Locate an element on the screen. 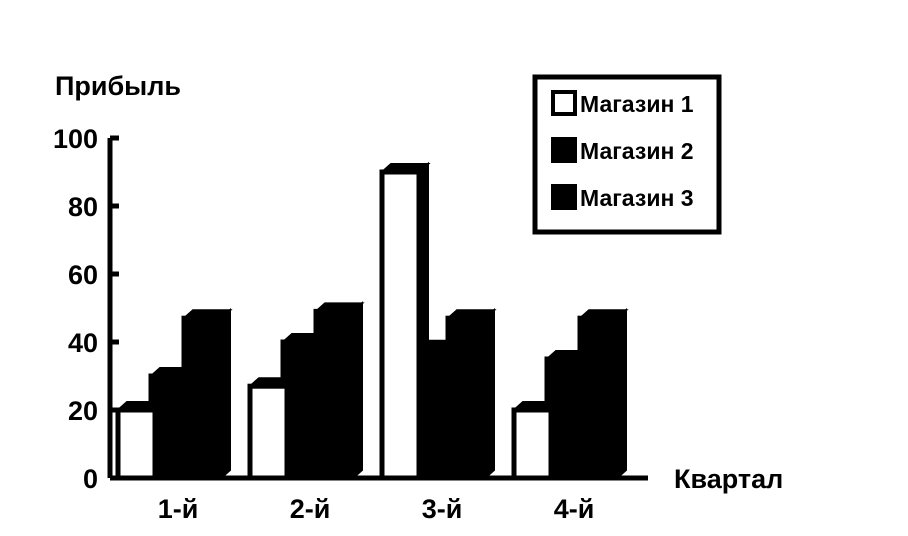 This screenshot has width=908, height=536. y-tick-label: 20 is located at coordinates (83, 411).